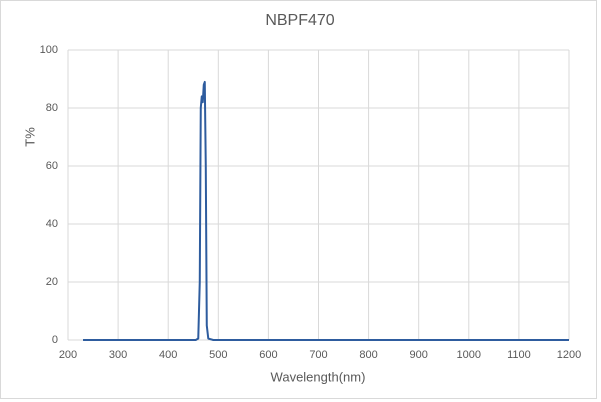 The width and height of the screenshot is (601, 402). Describe the element at coordinates (519, 355) in the screenshot. I see `x-tick-label: 1100` at that location.